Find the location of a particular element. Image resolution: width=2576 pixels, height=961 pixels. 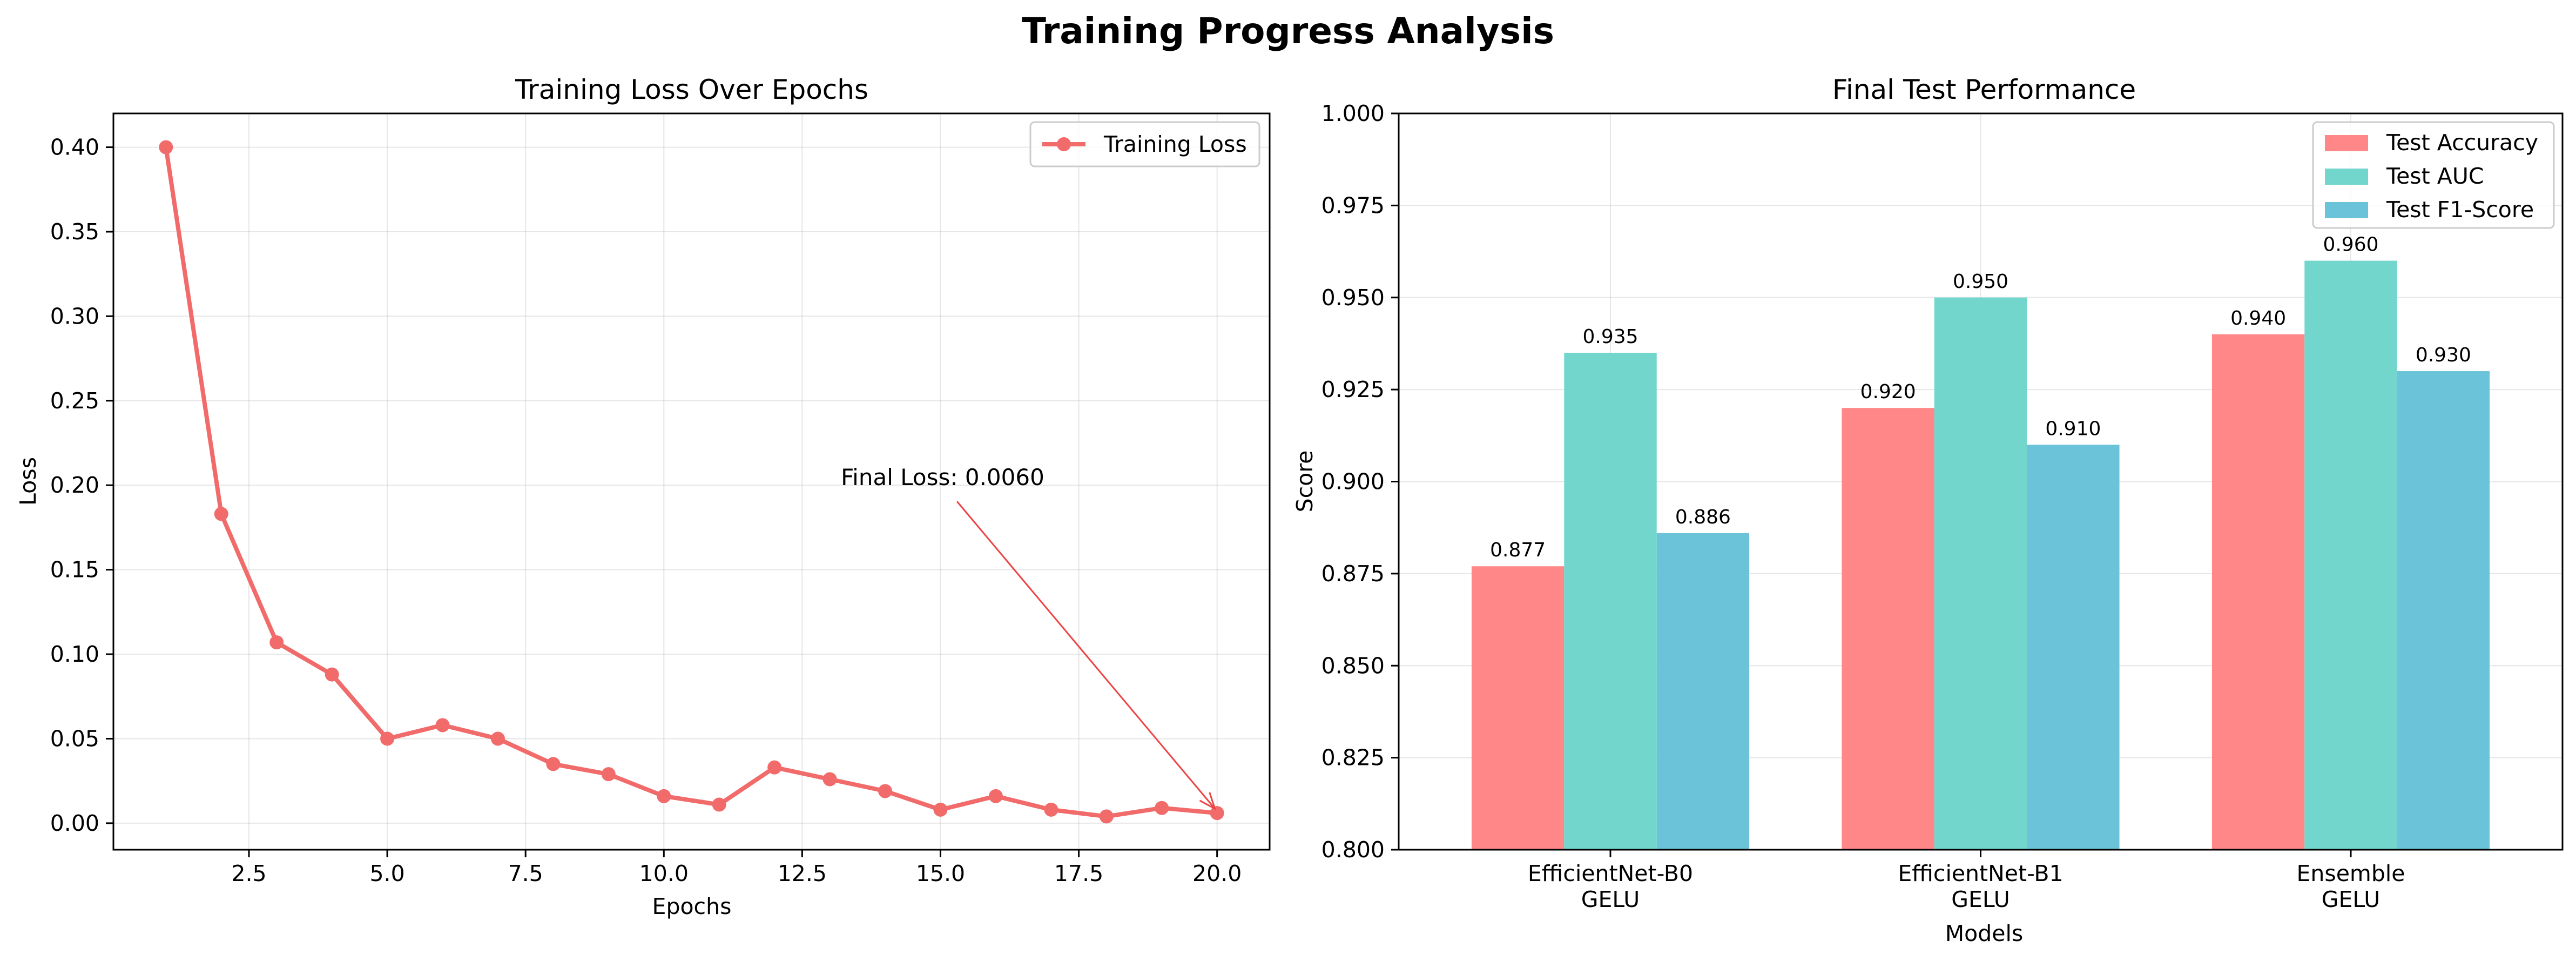

performance-bar-value: 0.940 is located at coordinates (2258, 318).